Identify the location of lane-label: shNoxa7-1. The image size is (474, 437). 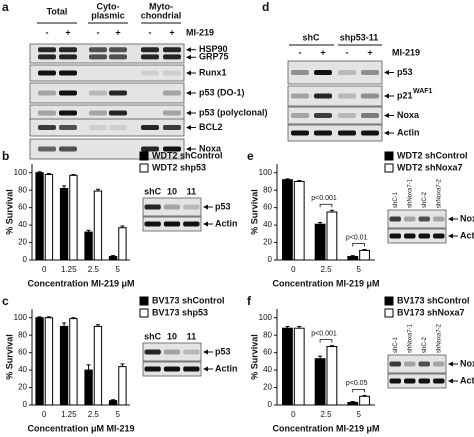
(410, 193).